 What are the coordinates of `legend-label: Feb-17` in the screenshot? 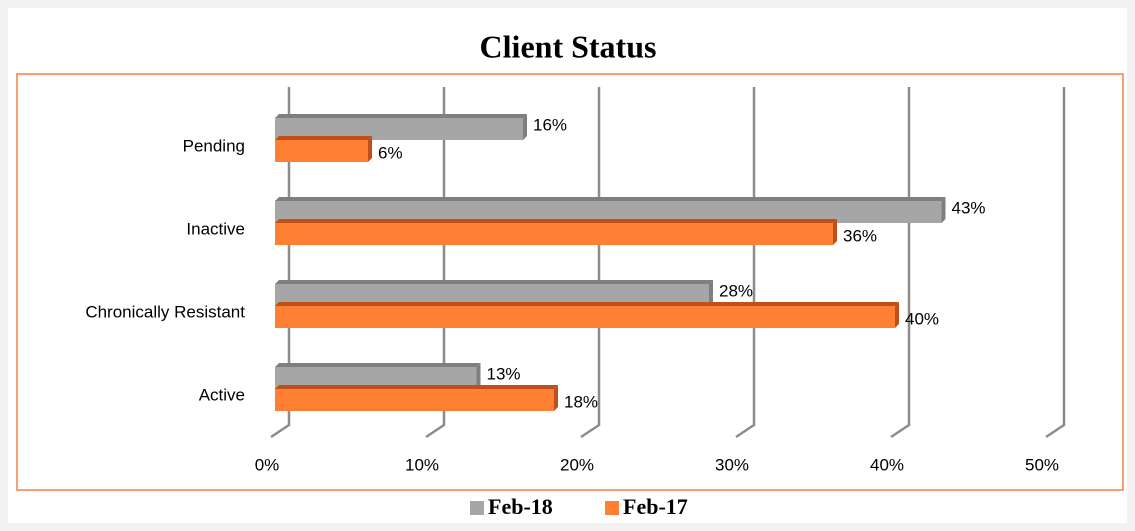 It's located at (655, 506).